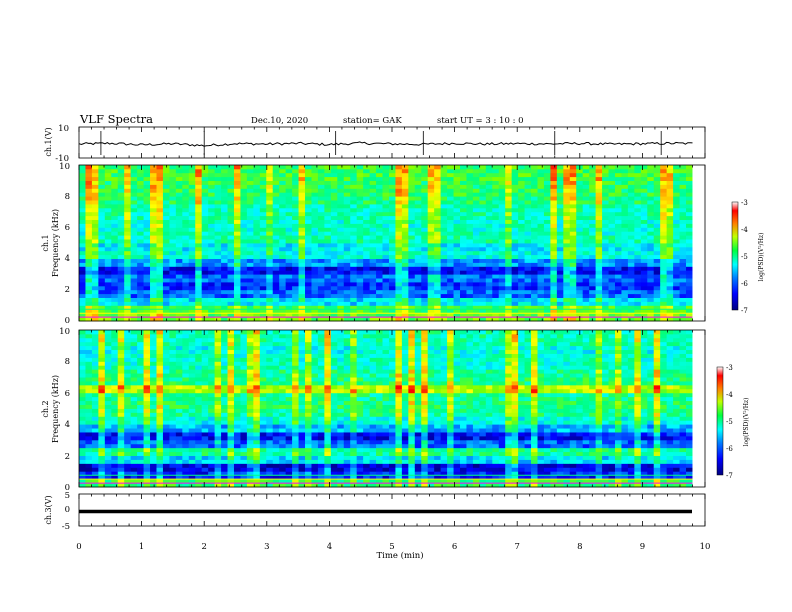  I want to click on ch1-spec-ytick: 6, so click(67, 228).